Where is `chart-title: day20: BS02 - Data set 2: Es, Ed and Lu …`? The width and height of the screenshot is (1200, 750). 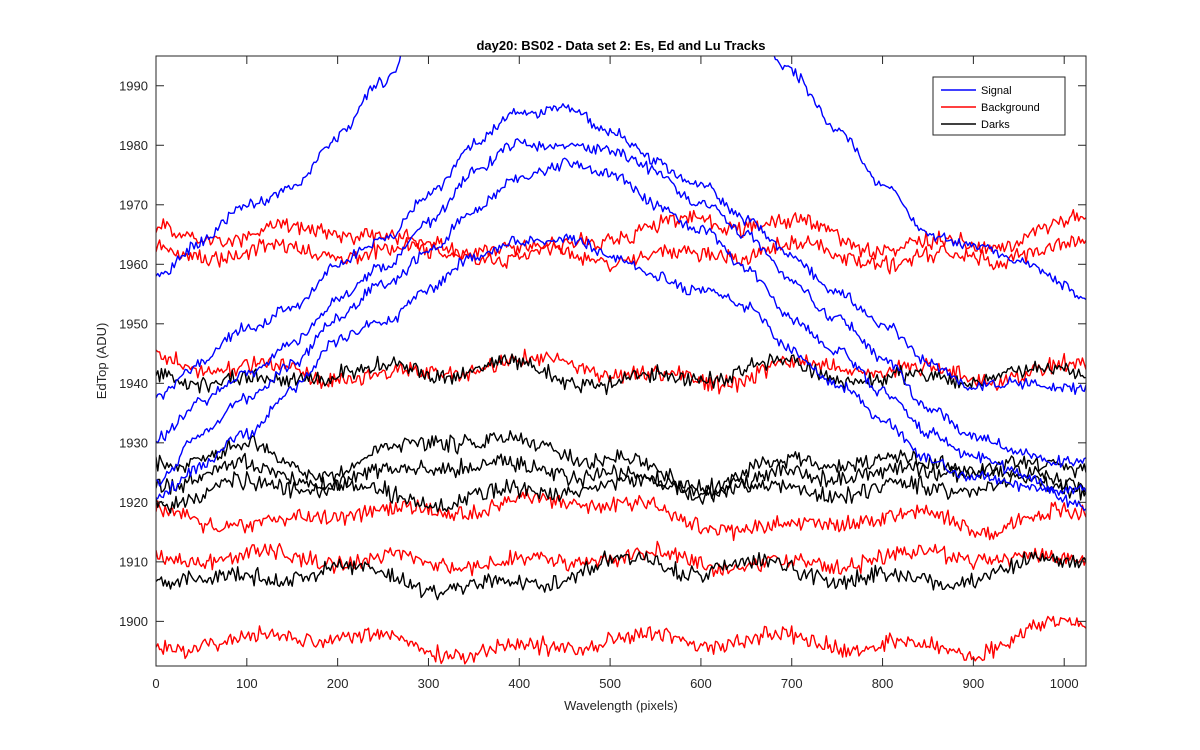 chart-title: day20: BS02 - Data set 2: Es, Ed and Lu … is located at coordinates (620, 45).